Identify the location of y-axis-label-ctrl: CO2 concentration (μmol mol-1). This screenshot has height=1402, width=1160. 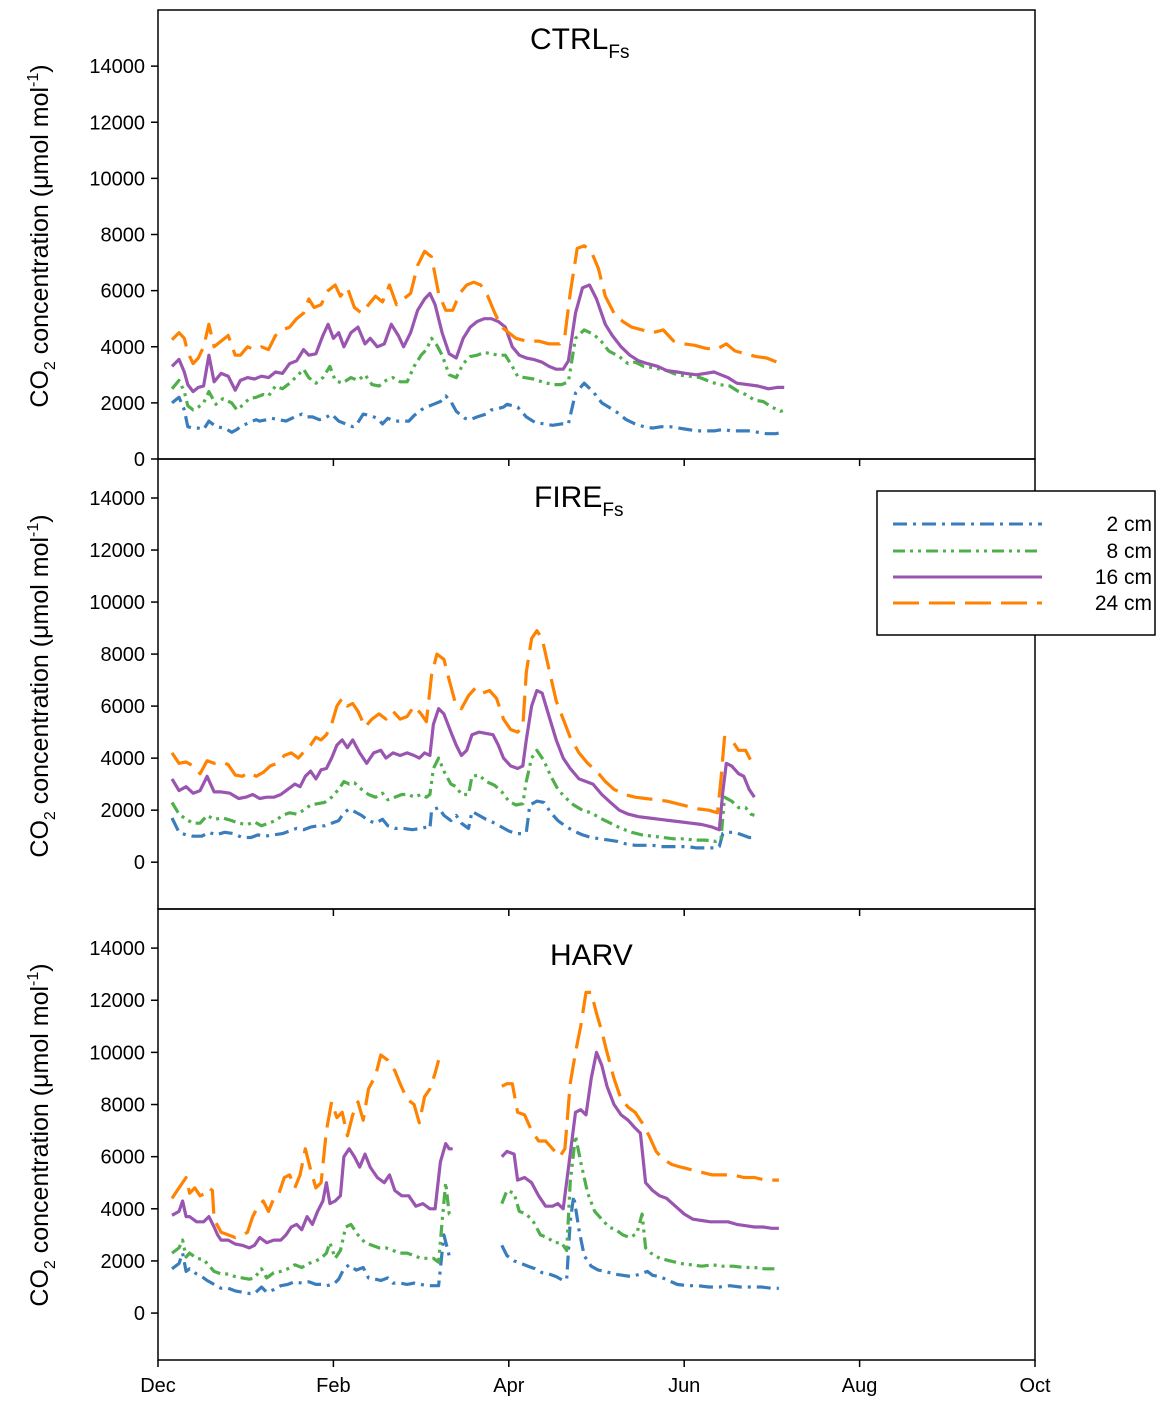
(42, 235).